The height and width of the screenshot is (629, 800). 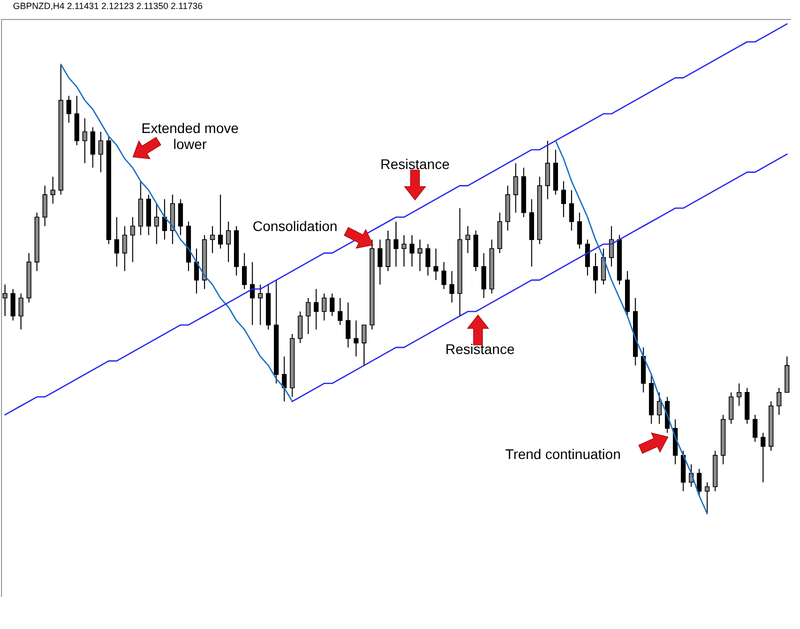 What do you see at coordinates (108, 6) in the screenshot?
I see `chart-title: GBPNZD,H4 2.11431 2.12123 2.11350 2.11736` at bounding box center [108, 6].